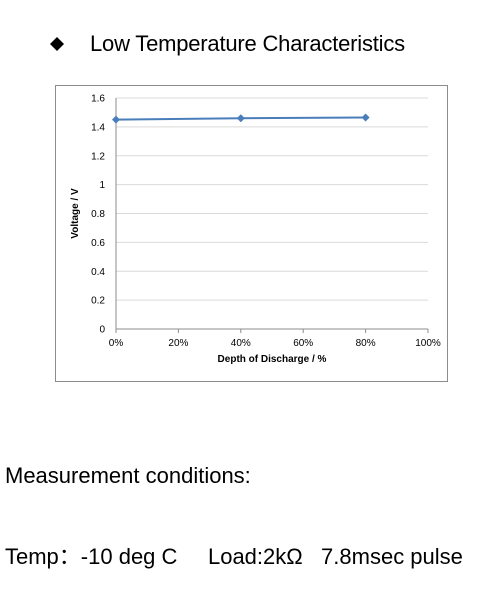 The width and height of the screenshot is (500, 597). Describe the element at coordinates (98, 214) in the screenshot. I see `y-tick-label: 0.8` at that location.